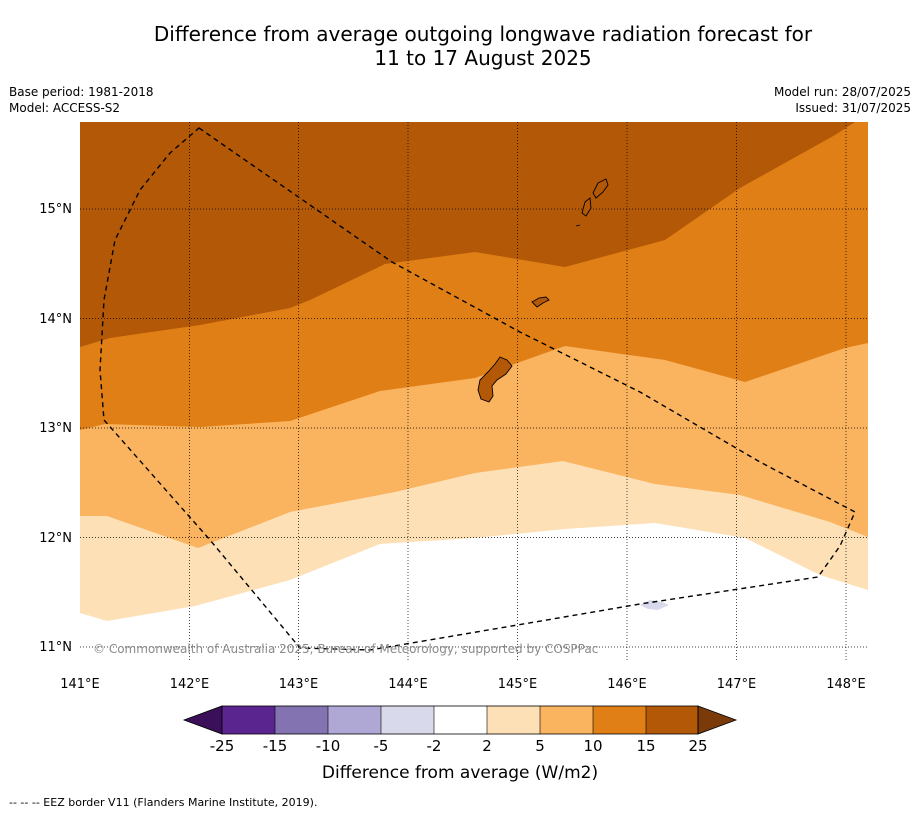  Describe the element at coordinates (190, 684) in the screenshot. I see `lon-label-142E: 142°E` at that location.